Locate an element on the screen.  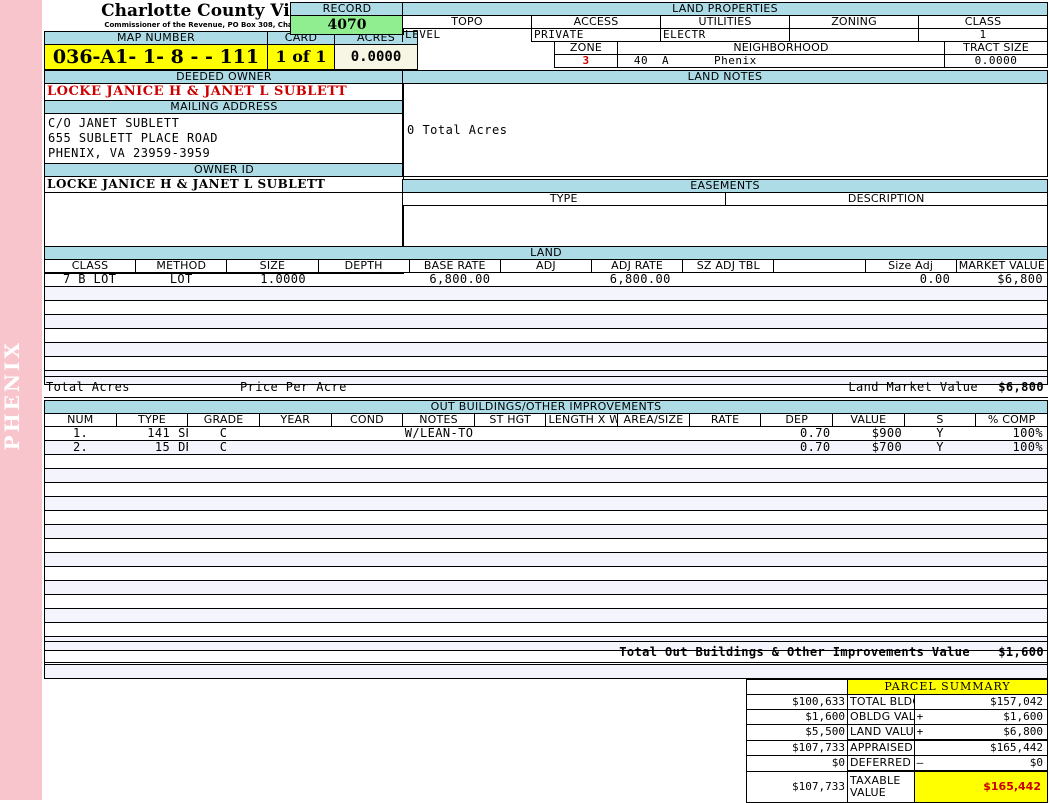
ob-length-width is located at coordinates (581, 433).